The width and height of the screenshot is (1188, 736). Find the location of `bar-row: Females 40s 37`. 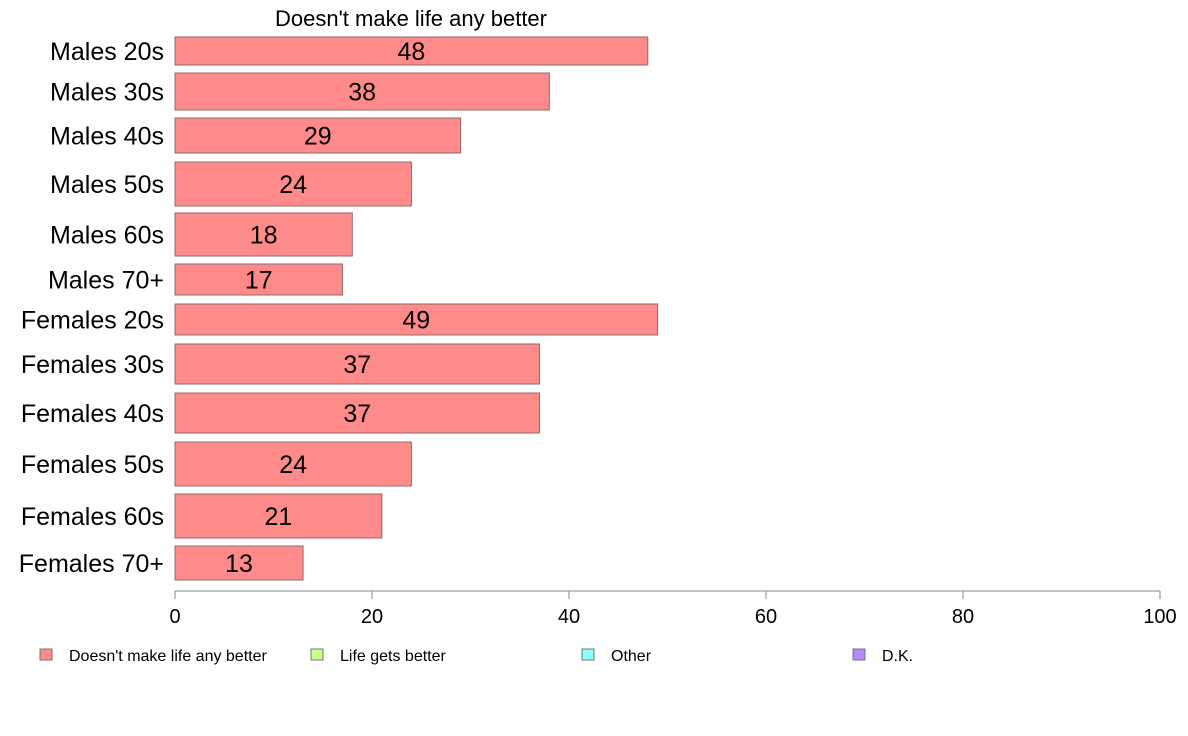

bar-row: Females 40s 37 is located at coordinates (280, 413).